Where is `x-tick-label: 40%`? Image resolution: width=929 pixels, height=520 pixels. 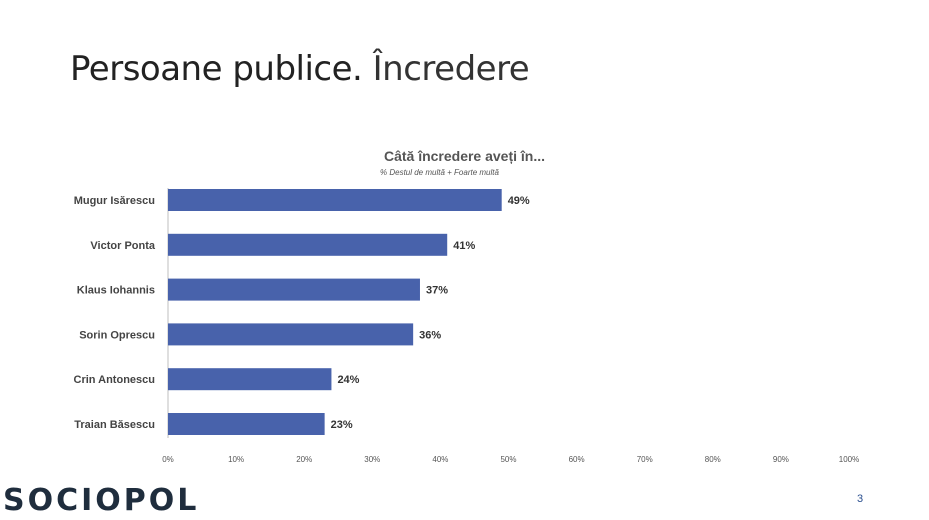 x-tick-label: 40% is located at coordinates (440, 459).